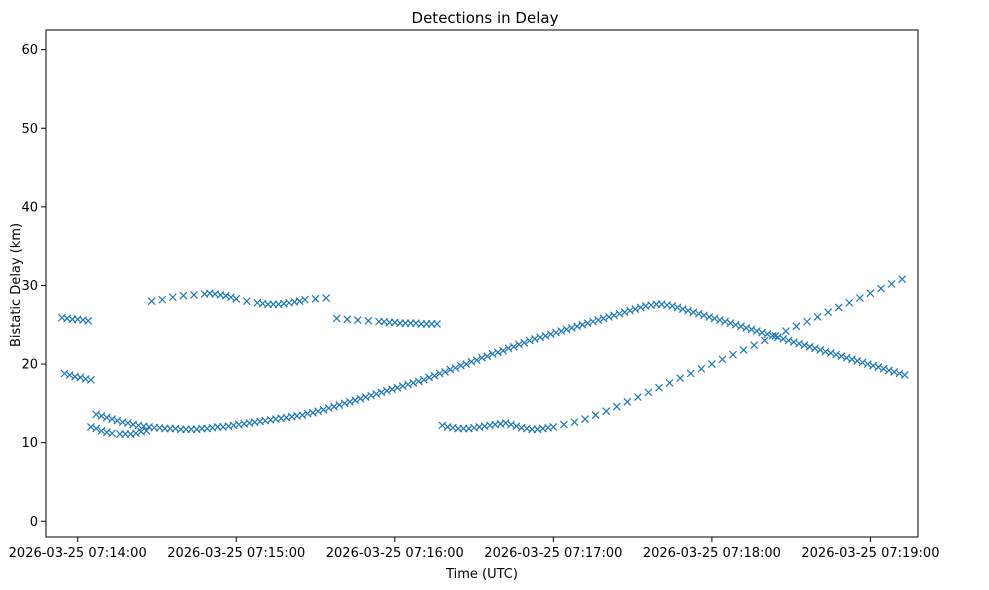 Image resolution: width=989 pixels, height=590 pixels. I want to click on chart-title: Detections in Delay, so click(485, 18).